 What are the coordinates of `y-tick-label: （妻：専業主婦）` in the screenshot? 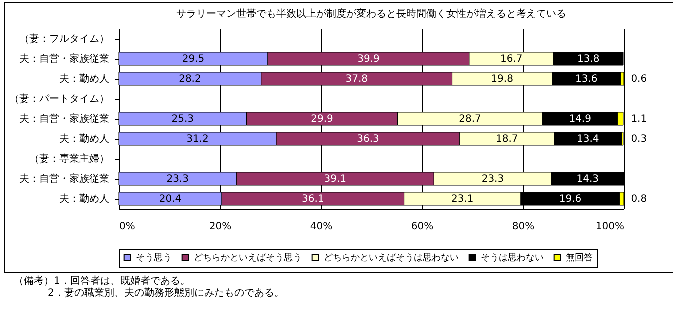 It's located at (70, 159).